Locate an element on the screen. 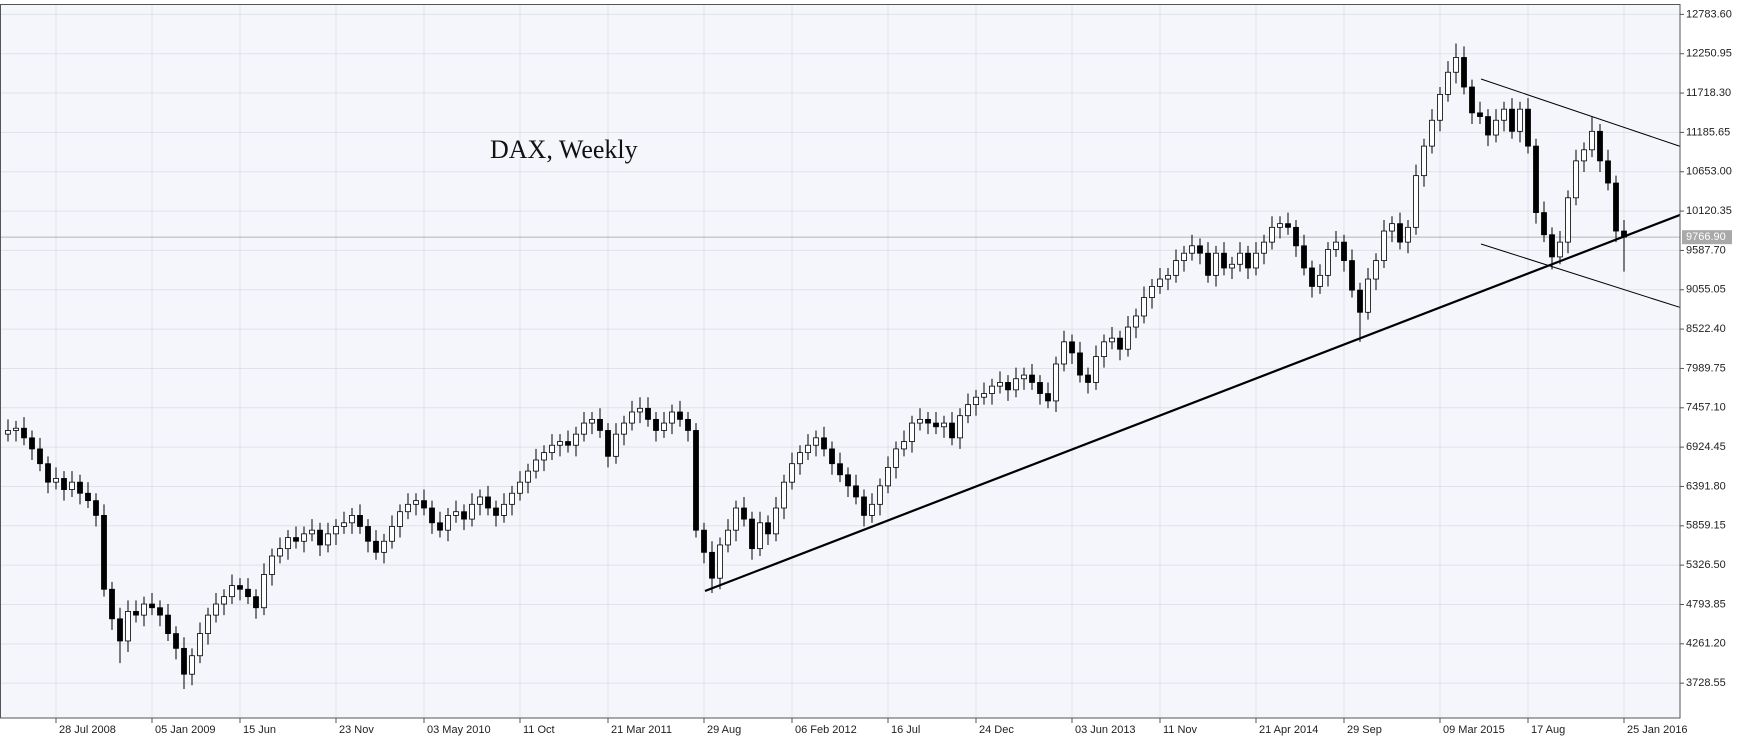 Image resolution: width=1742 pixels, height=740 pixels. last-price-label: 9766.90 is located at coordinates (1706, 237).